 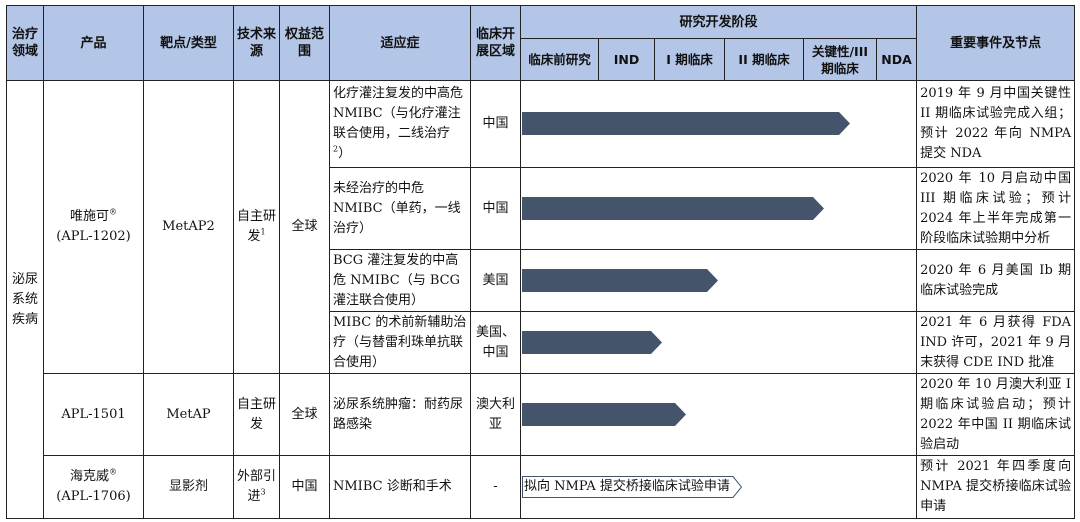 What do you see at coordinates (400, 342) in the screenshot?
I see `indication-cell: MIBC 的术前新辅助治疗（与替雷利珠单抗联合使用）` at bounding box center [400, 342].